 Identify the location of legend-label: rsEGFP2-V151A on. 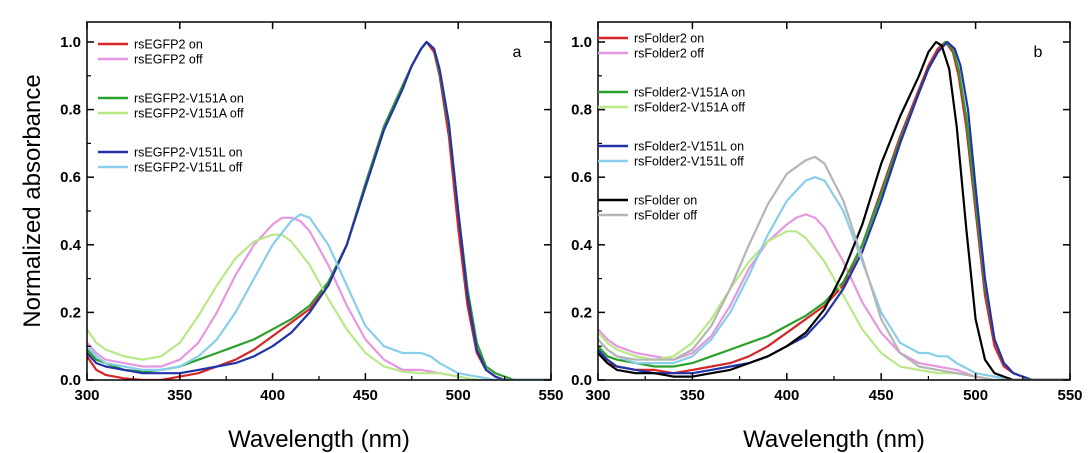
(189, 99).